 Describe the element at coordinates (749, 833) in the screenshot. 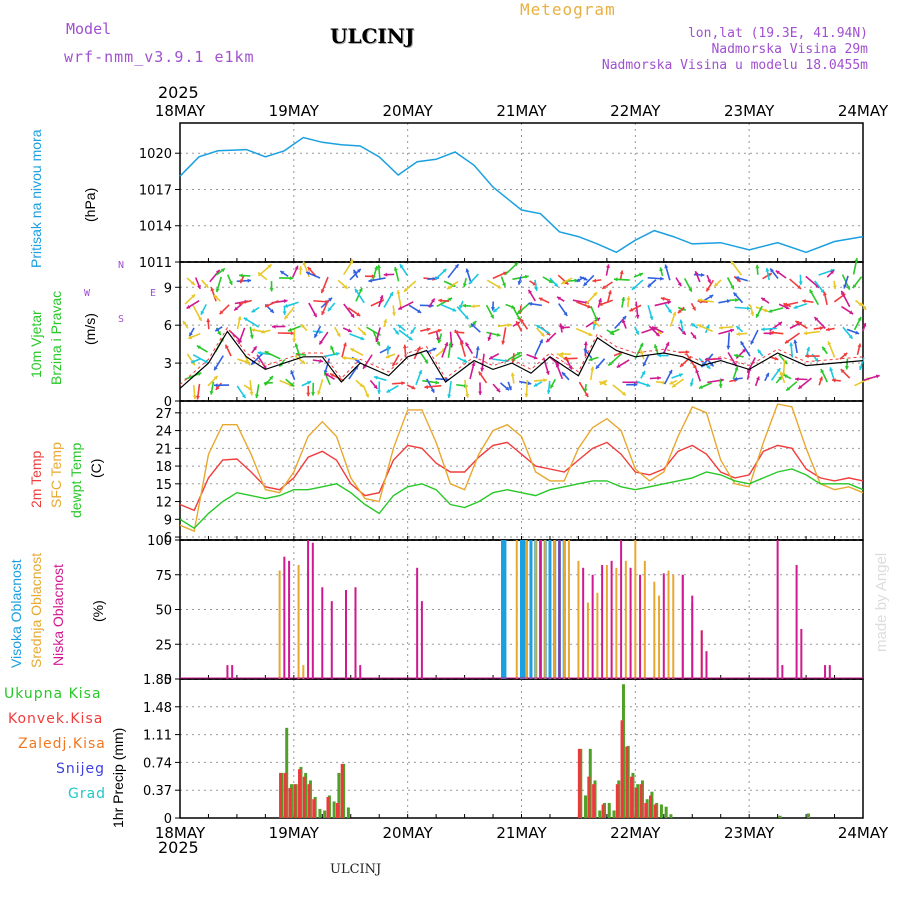

I see `x-label-bottom: 23MAY` at that location.